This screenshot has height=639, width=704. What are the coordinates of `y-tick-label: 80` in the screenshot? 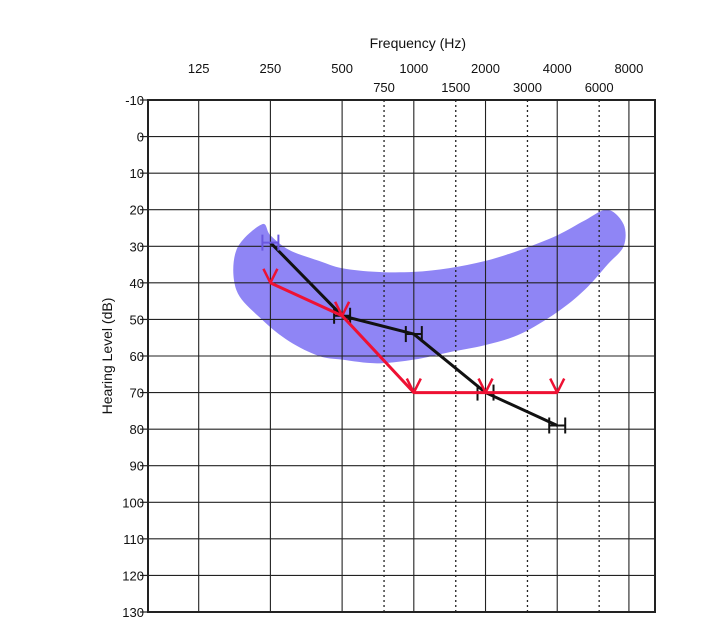 It's located at (137, 429).